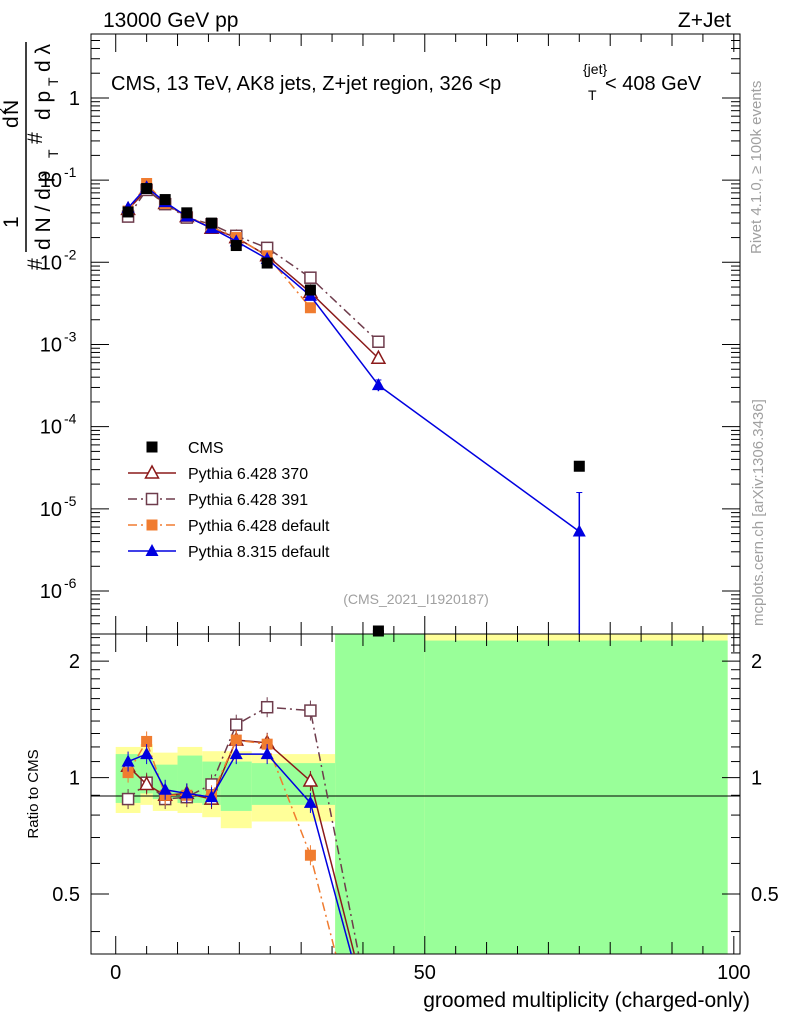  What do you see at coordinates (53, 81) in the screenshot?
I see `y-label-T-sub-2: T` at bounding box center [53, 81].